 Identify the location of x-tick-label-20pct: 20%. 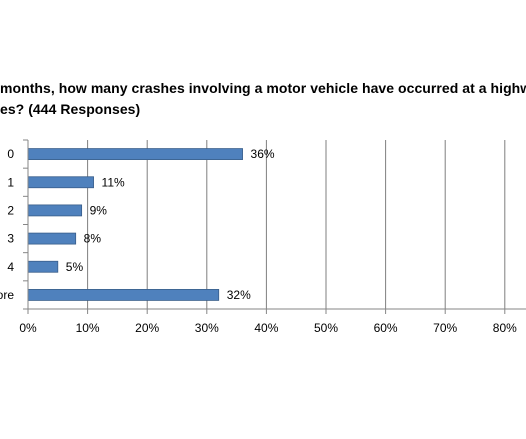
(147, 328).